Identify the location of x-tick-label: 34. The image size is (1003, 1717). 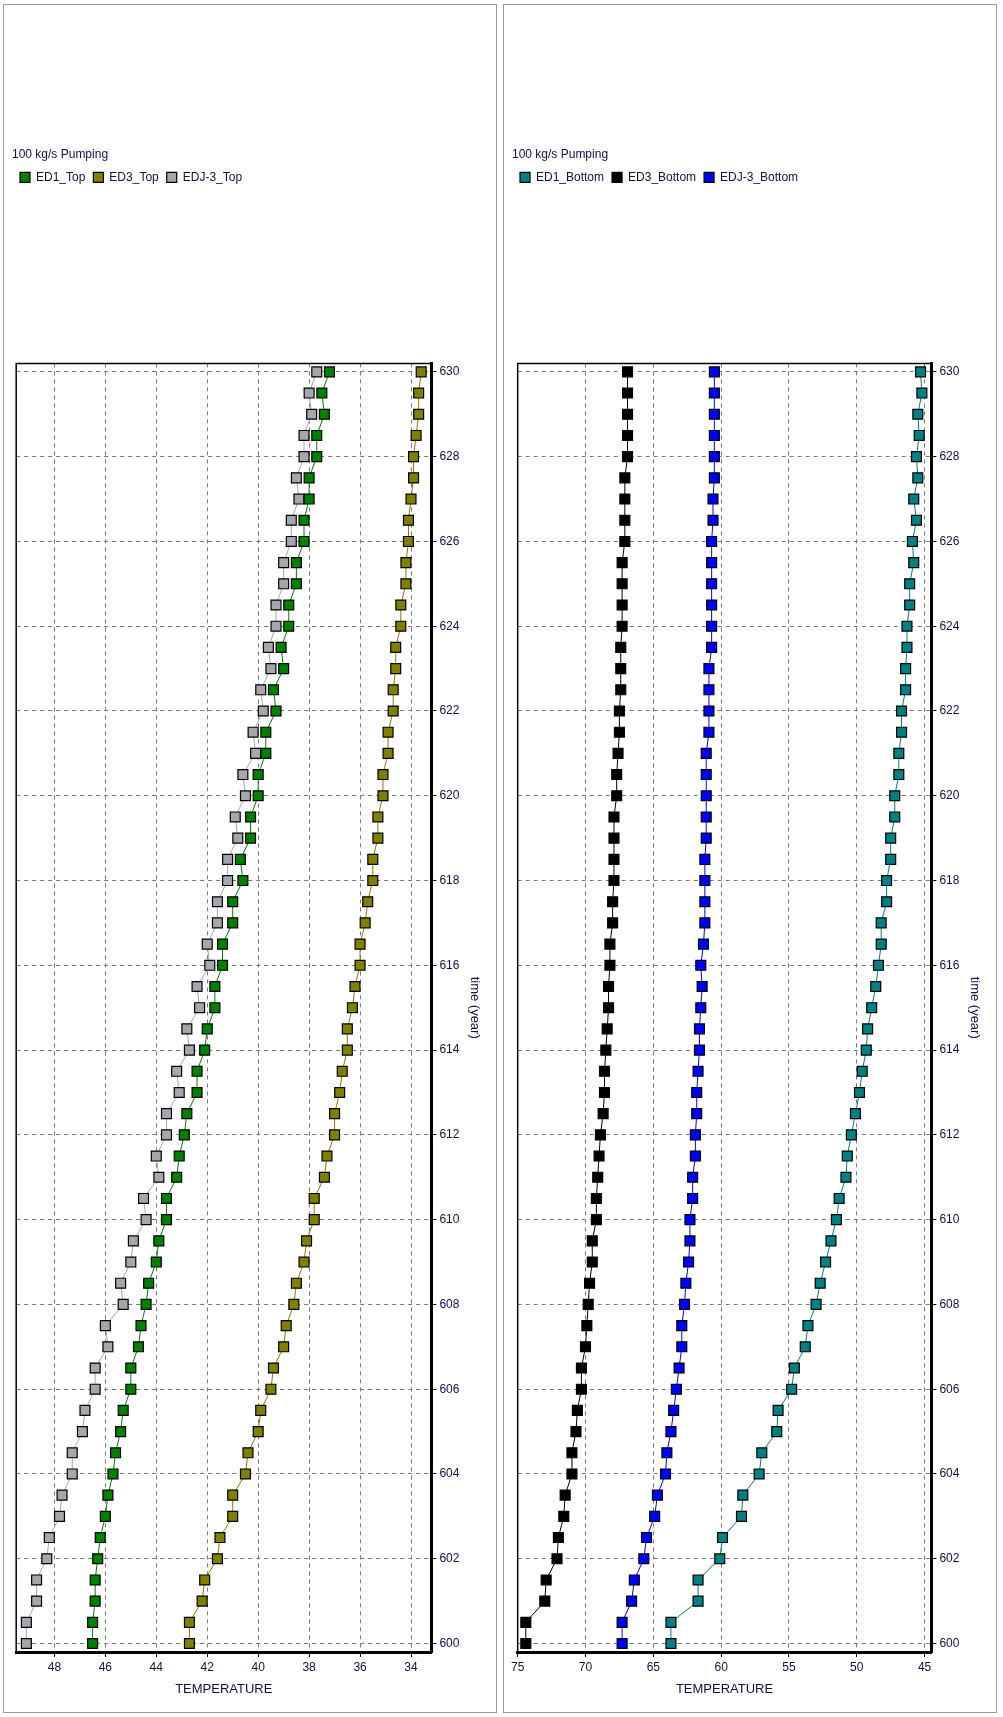
(411, 1666).